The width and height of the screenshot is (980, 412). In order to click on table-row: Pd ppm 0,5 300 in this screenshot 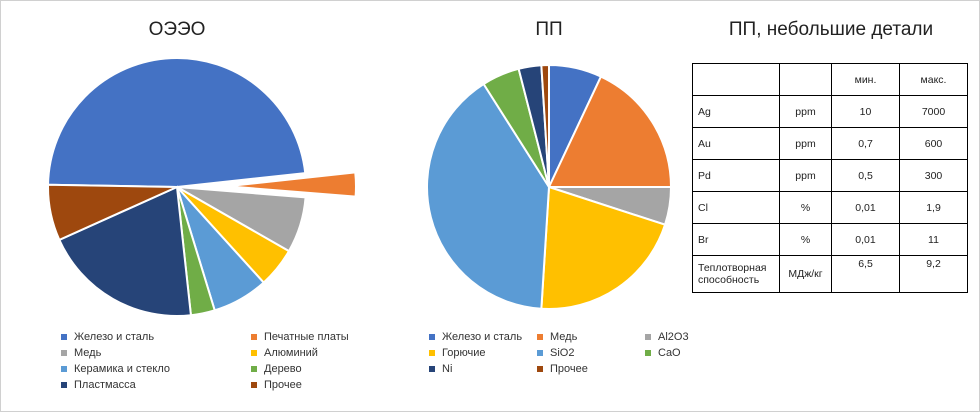, I will do `click(830, 175)`.